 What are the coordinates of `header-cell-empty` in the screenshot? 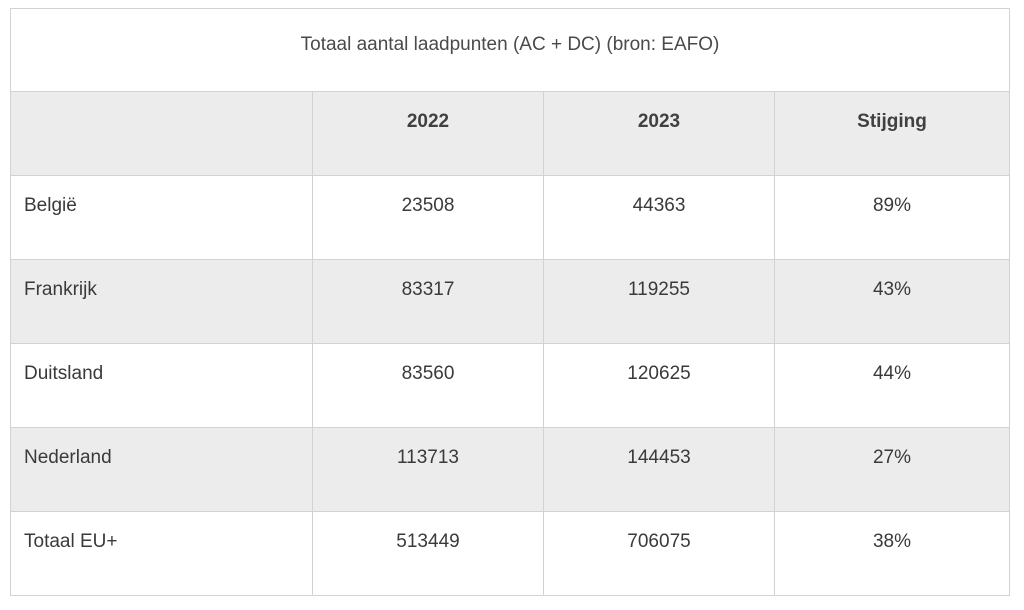 It's located at (162, 133).